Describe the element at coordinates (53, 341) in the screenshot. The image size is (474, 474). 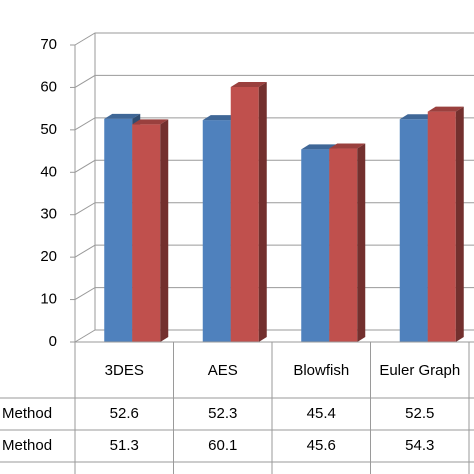
I see `y-tick-label: 0` at that location.